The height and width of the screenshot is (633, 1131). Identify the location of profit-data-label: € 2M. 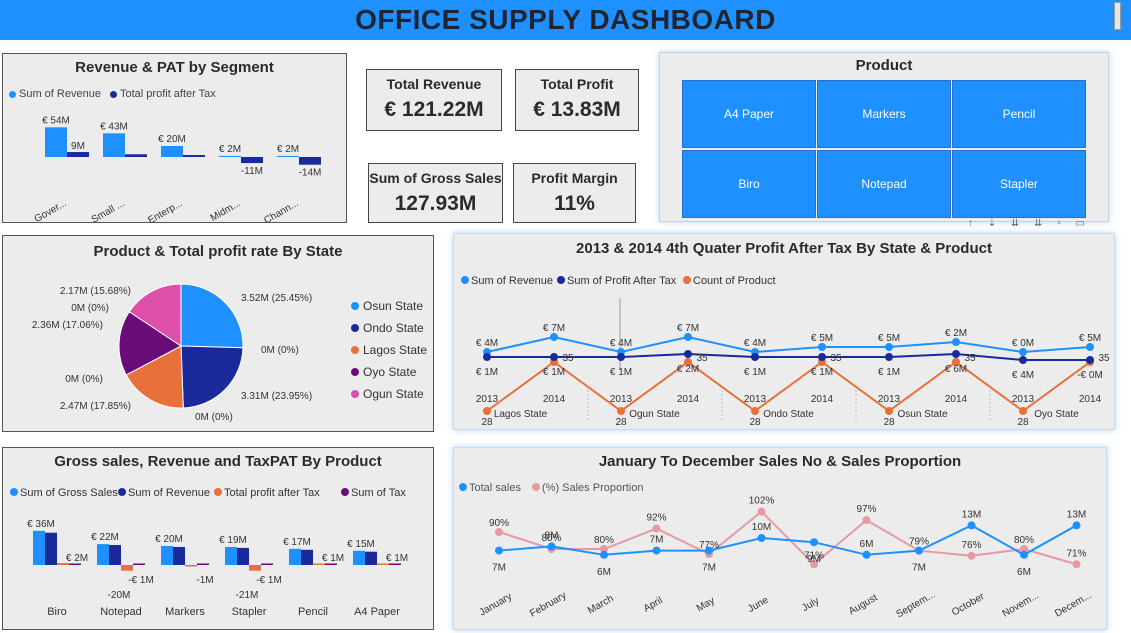
(77, 558).